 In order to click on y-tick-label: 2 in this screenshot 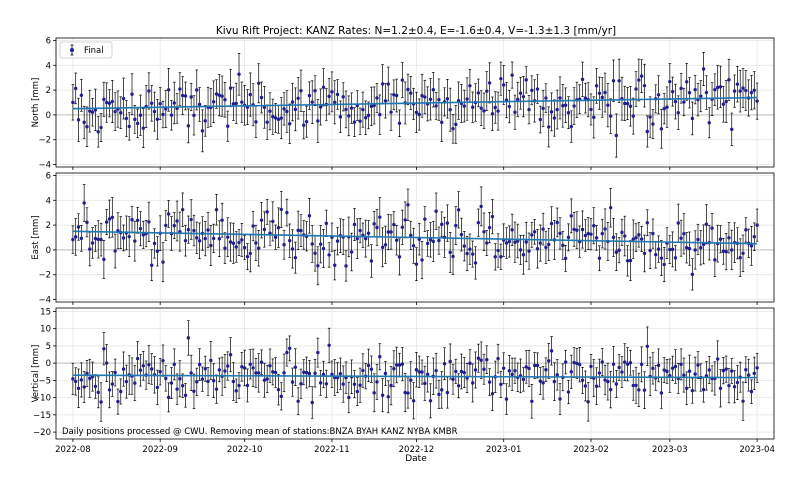, I will do `click(48, 91)`.